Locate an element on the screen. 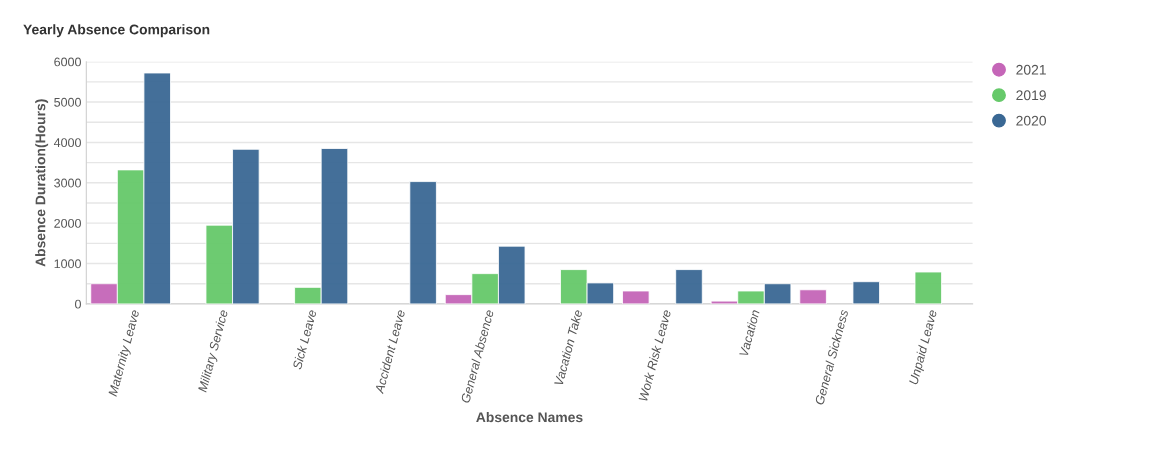 This screenshot has height=457, width=1151. y-tick-label: 3000 is located at coordinates (67, 183).